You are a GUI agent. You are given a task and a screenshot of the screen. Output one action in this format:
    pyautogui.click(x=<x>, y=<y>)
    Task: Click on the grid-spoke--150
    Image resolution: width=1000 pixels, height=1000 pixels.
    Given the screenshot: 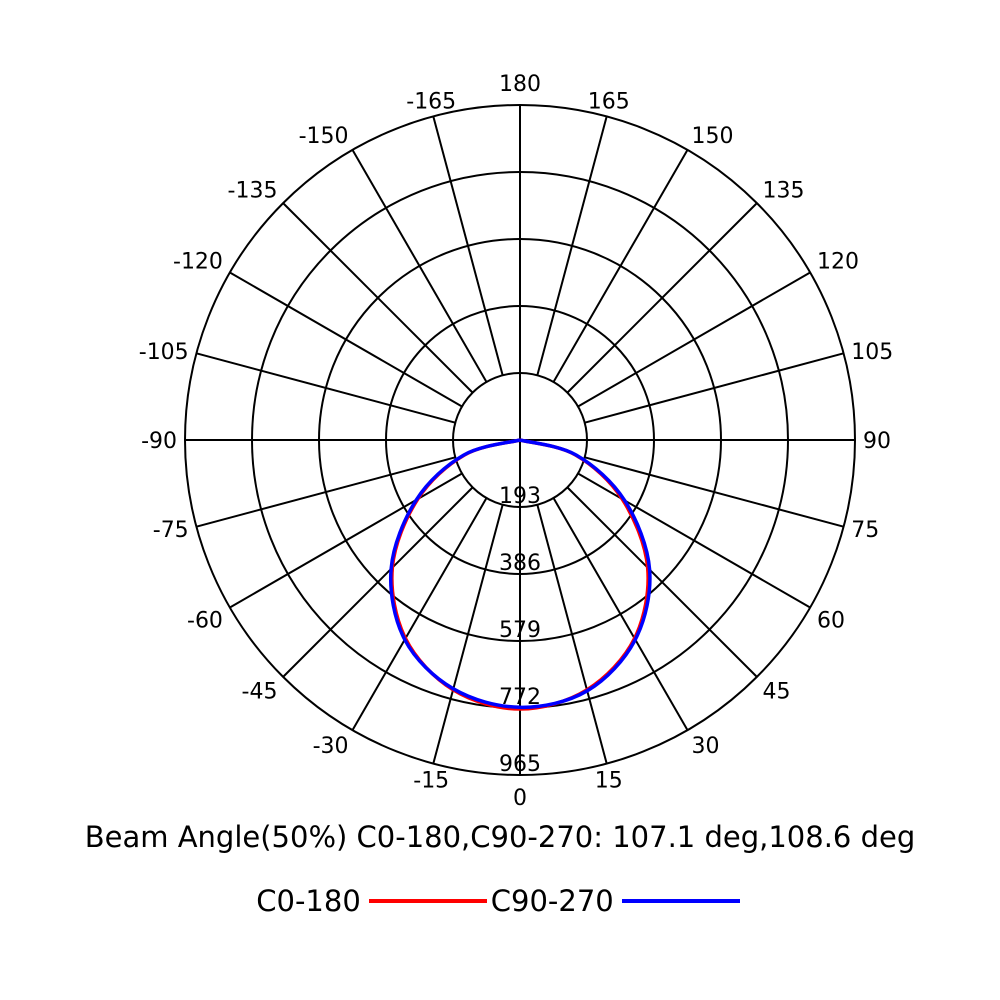 What is the action you would take?
    pyautogui.click(x=419, y=266)
    